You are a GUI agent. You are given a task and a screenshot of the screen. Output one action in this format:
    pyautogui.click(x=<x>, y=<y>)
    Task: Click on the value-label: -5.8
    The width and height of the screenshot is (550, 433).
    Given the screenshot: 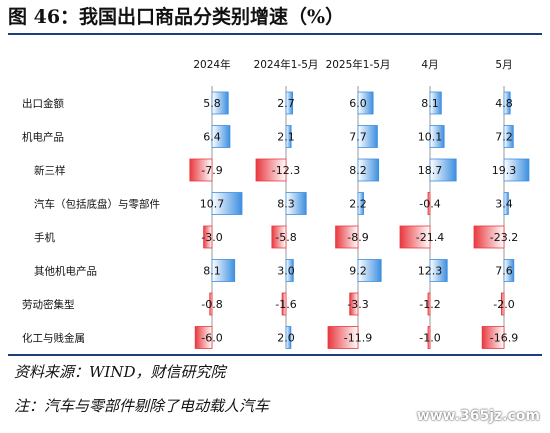 What is the action you would take?
    pyautogui.click(x=285, y=237)
    